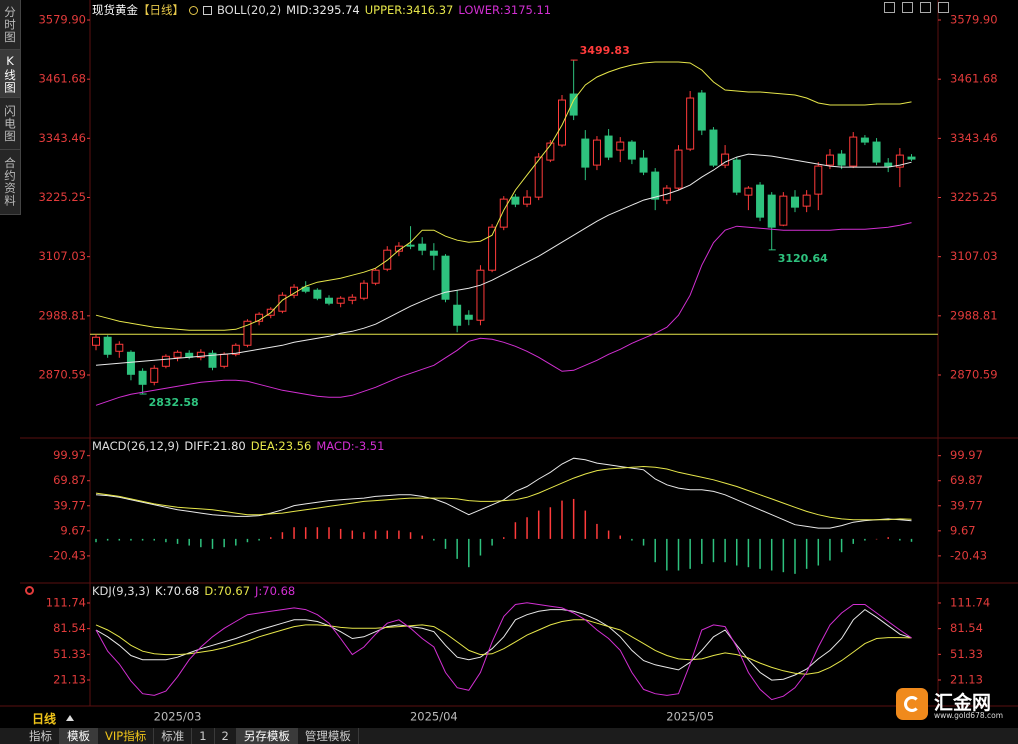 This screenshot has height=744, width=1018. Describe the element at coordinates (963, 530) in the screenshot. I see `y-tick-label: 9.67` at that location.